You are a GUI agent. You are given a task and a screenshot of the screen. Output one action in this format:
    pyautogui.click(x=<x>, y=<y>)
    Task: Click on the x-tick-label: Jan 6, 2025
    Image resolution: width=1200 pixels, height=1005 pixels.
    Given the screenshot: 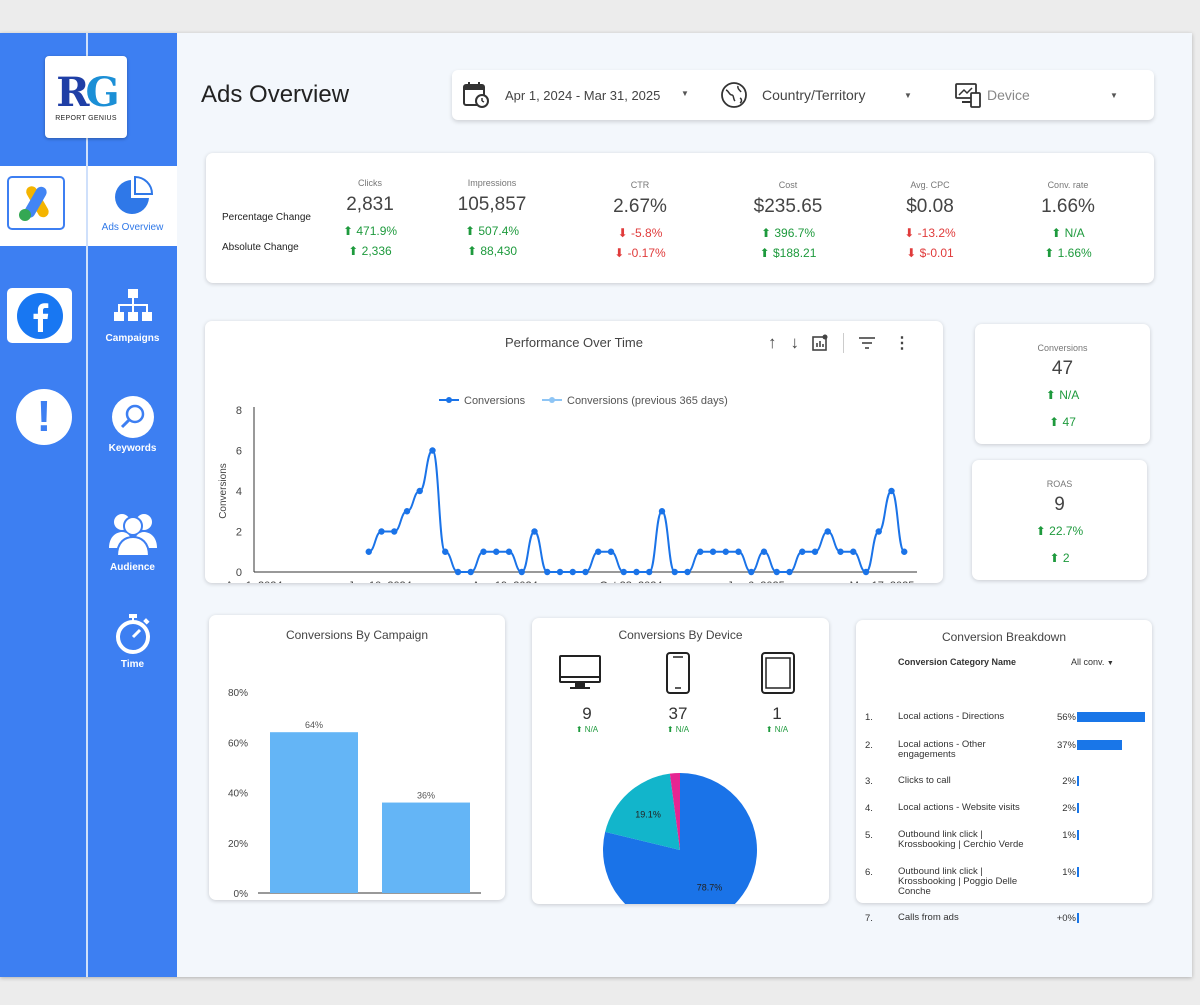 What is the action you would take?
    pyautogui.click(x=756, y=581)
    